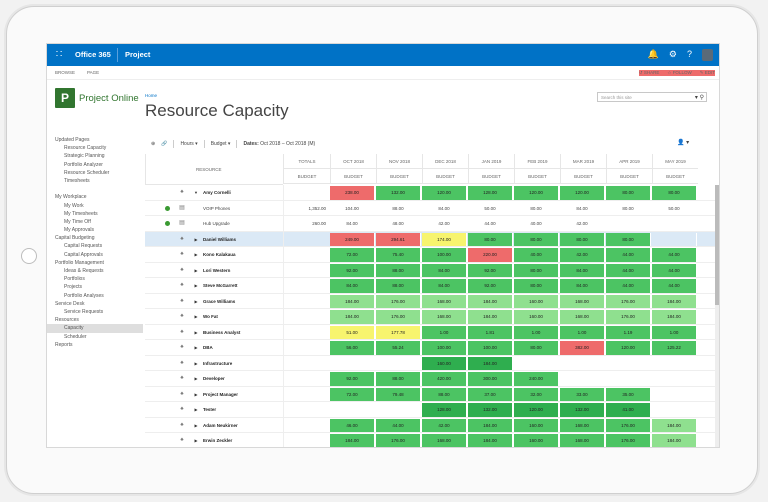 This screenshot has width=768, height=502. I want to click on dates-filter: Dates: Oct 2018 – Oct 2018 (M), so click(279, 144).